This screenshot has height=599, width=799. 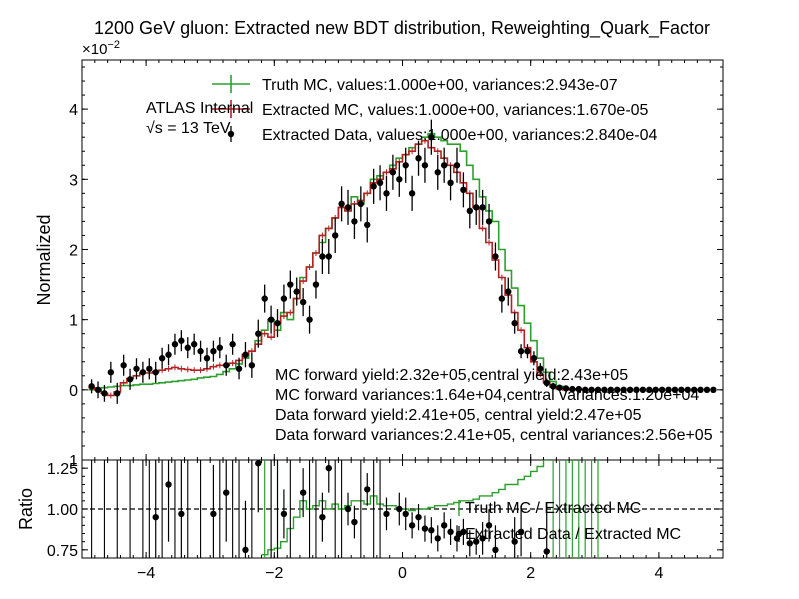 What do you see at coordinates (573, 534) in the screenshot?
I see `ratio-legend-label-data: Extracted Data / Extracted MC` at bounding box center [573, 534].